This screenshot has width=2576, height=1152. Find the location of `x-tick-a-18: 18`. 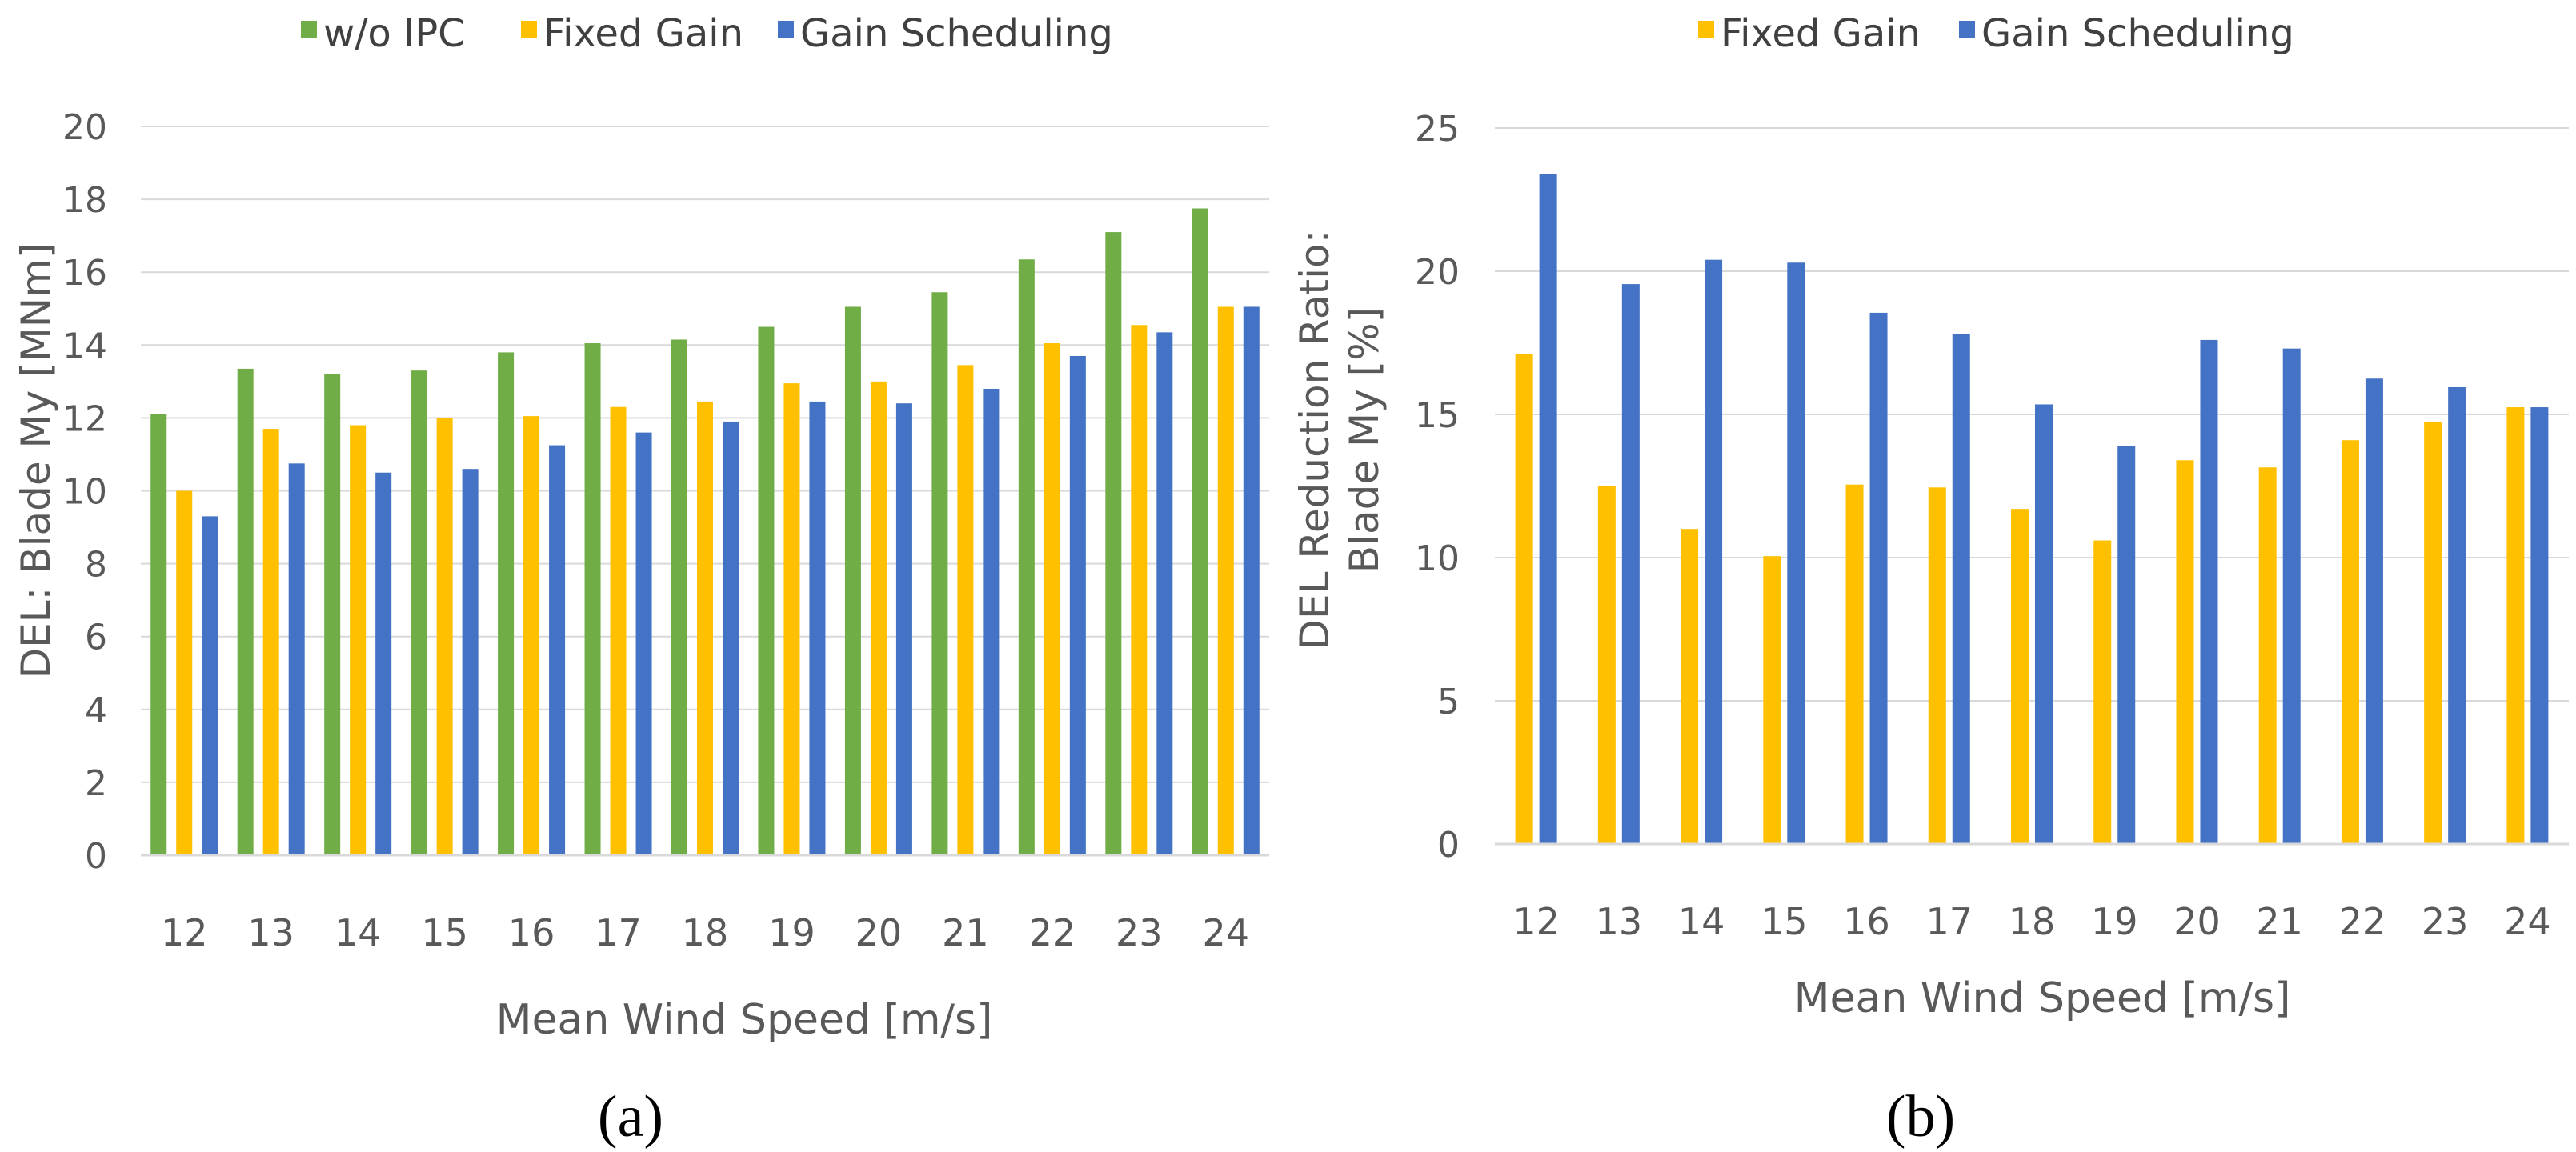

x-tick-a-18: 18 is located at coordinates (705, 932).